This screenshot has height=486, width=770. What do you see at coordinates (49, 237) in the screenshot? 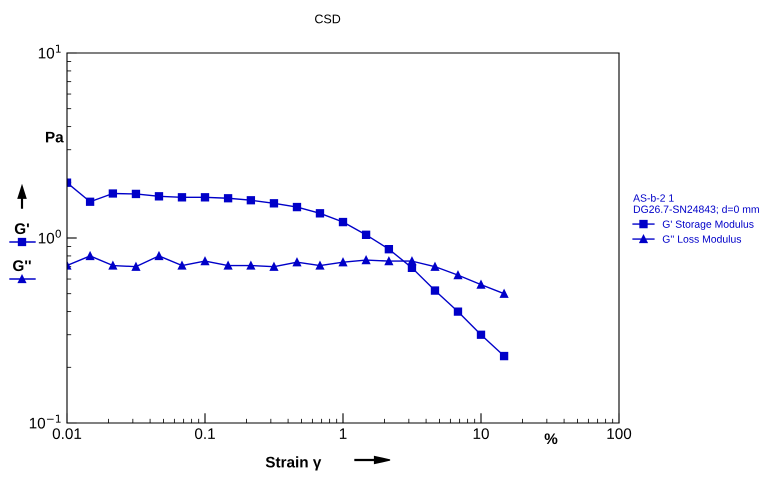
I see `y-tick-label: 10$^{0}$` at bounding box center [49, 237].